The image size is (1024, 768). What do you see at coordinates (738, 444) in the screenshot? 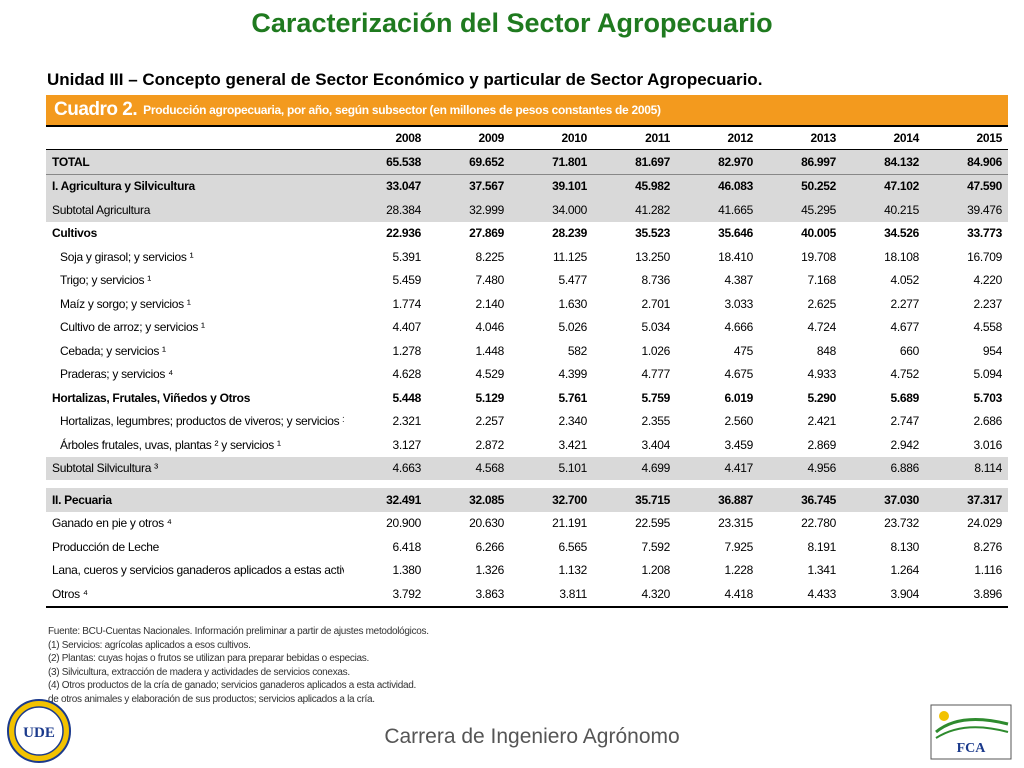
I see `value-cell: 3.459` at bounding box center [738, 444].